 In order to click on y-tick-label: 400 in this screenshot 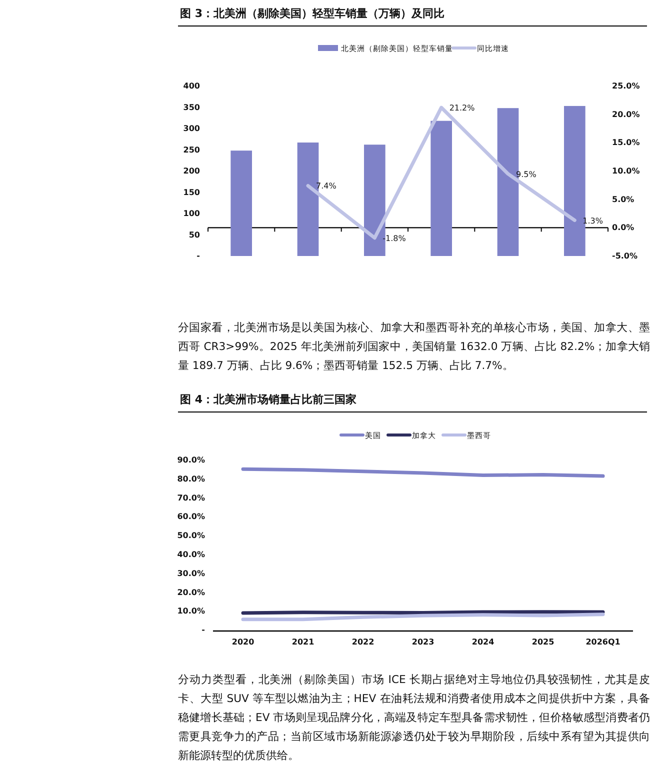, I will do `click(191, 86)`.